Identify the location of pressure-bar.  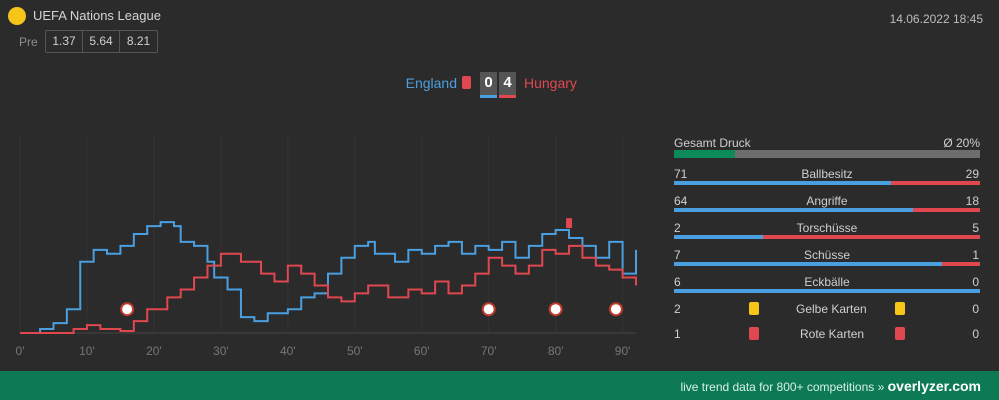
(827, 154).